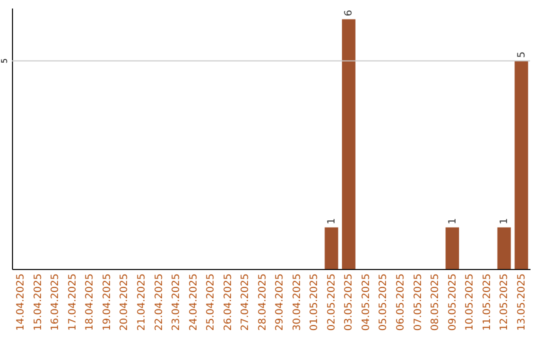 This screenshot has width=540, height=340. Describe the element at coordinates (142, 302) in the screenshot. I see `x-tick-label: 21.04.2025` at that location.